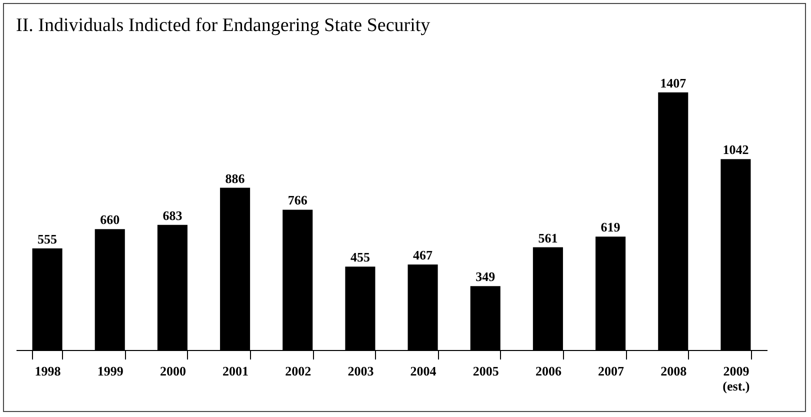 The height and width of the screenshot is (417, 811). What do you see at coordinates (423, 371) in the screenshot?
I see `x-tick-label: 2004` at bounding box center [423, 371].